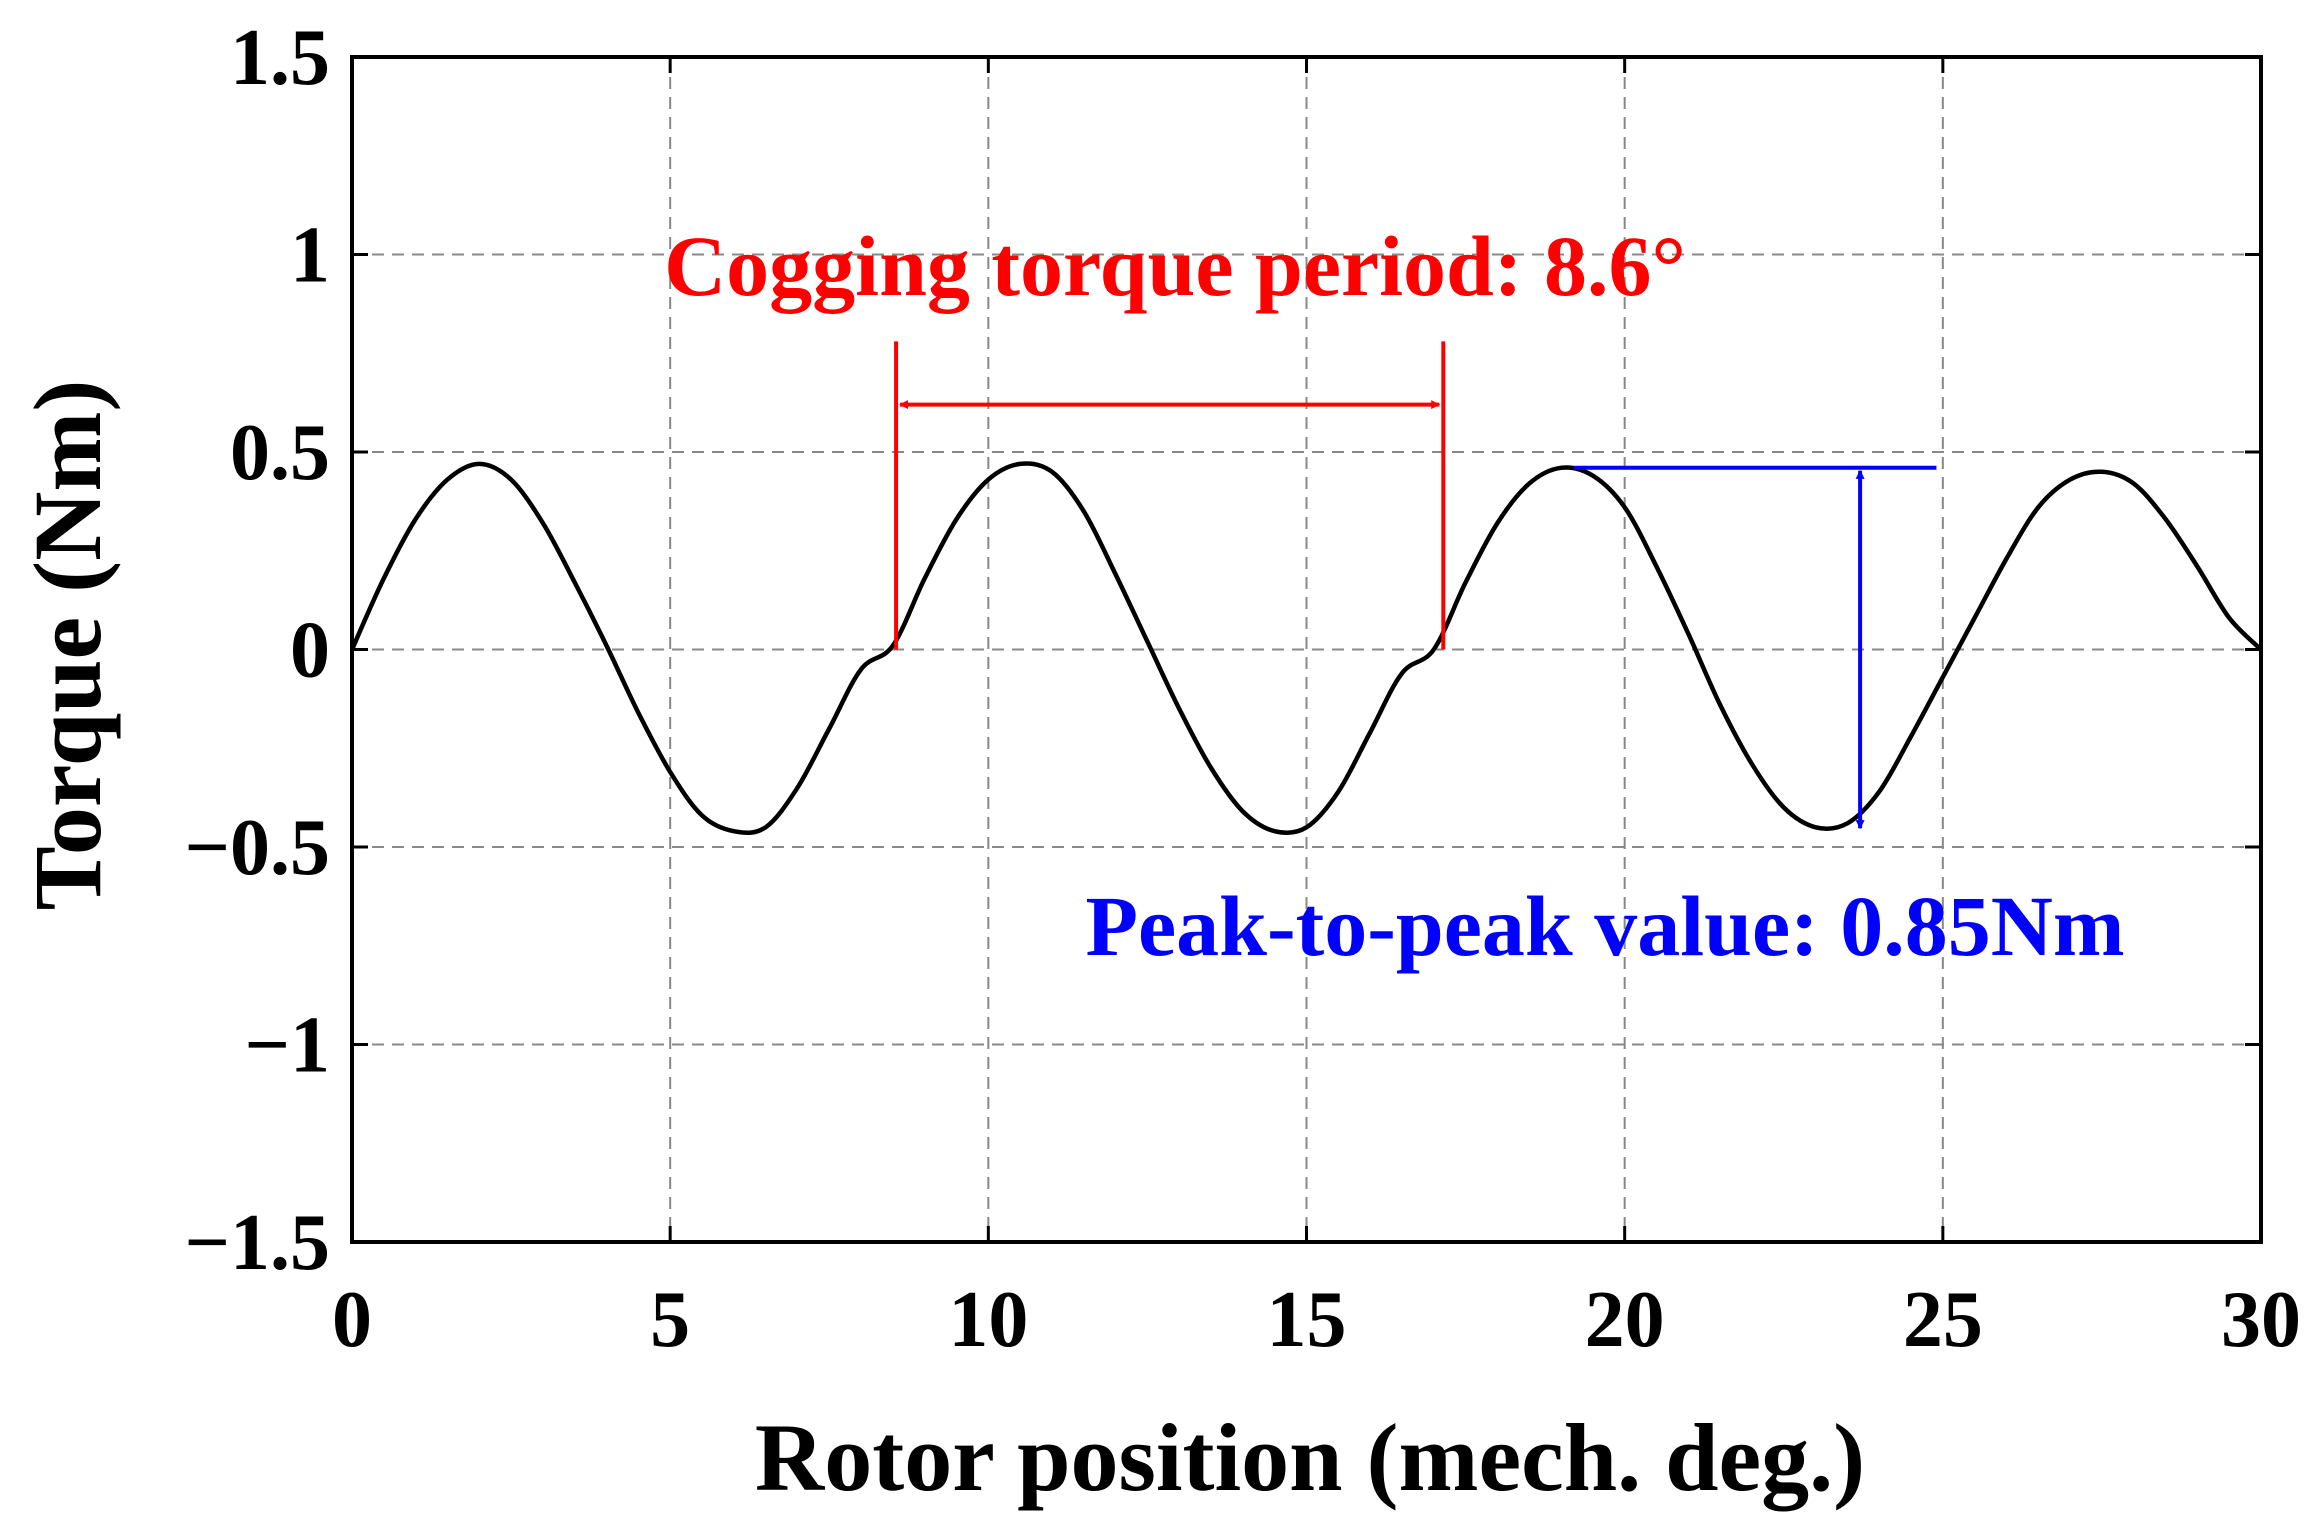 Image resolution: width=2322 pixels, height=1515 pixels. What do you see at coordinates (280, 453) in the screenshot?
I see `y-tick-label: 0.5` at bounding box center [280, 453].